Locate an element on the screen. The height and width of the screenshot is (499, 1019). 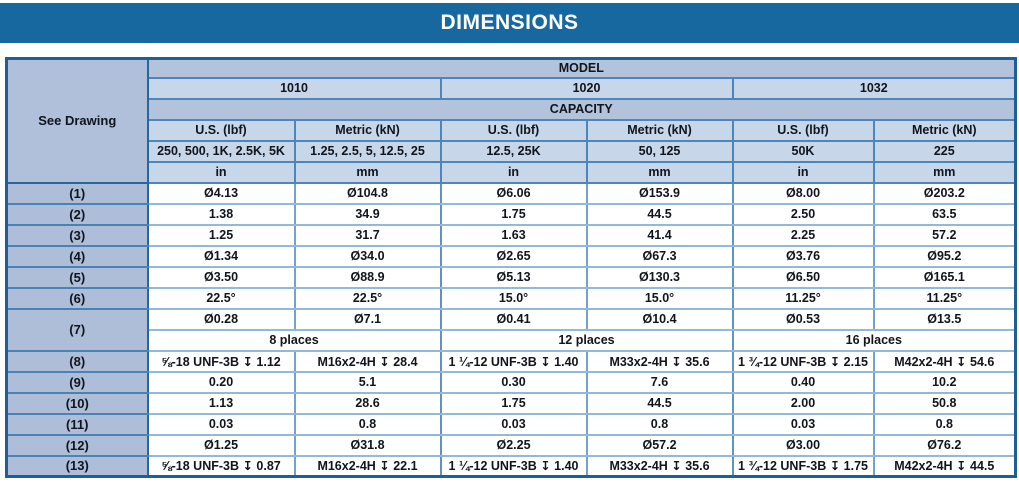
metric-capacity-1020: 50, 125 is located at coordinates (659, 151).